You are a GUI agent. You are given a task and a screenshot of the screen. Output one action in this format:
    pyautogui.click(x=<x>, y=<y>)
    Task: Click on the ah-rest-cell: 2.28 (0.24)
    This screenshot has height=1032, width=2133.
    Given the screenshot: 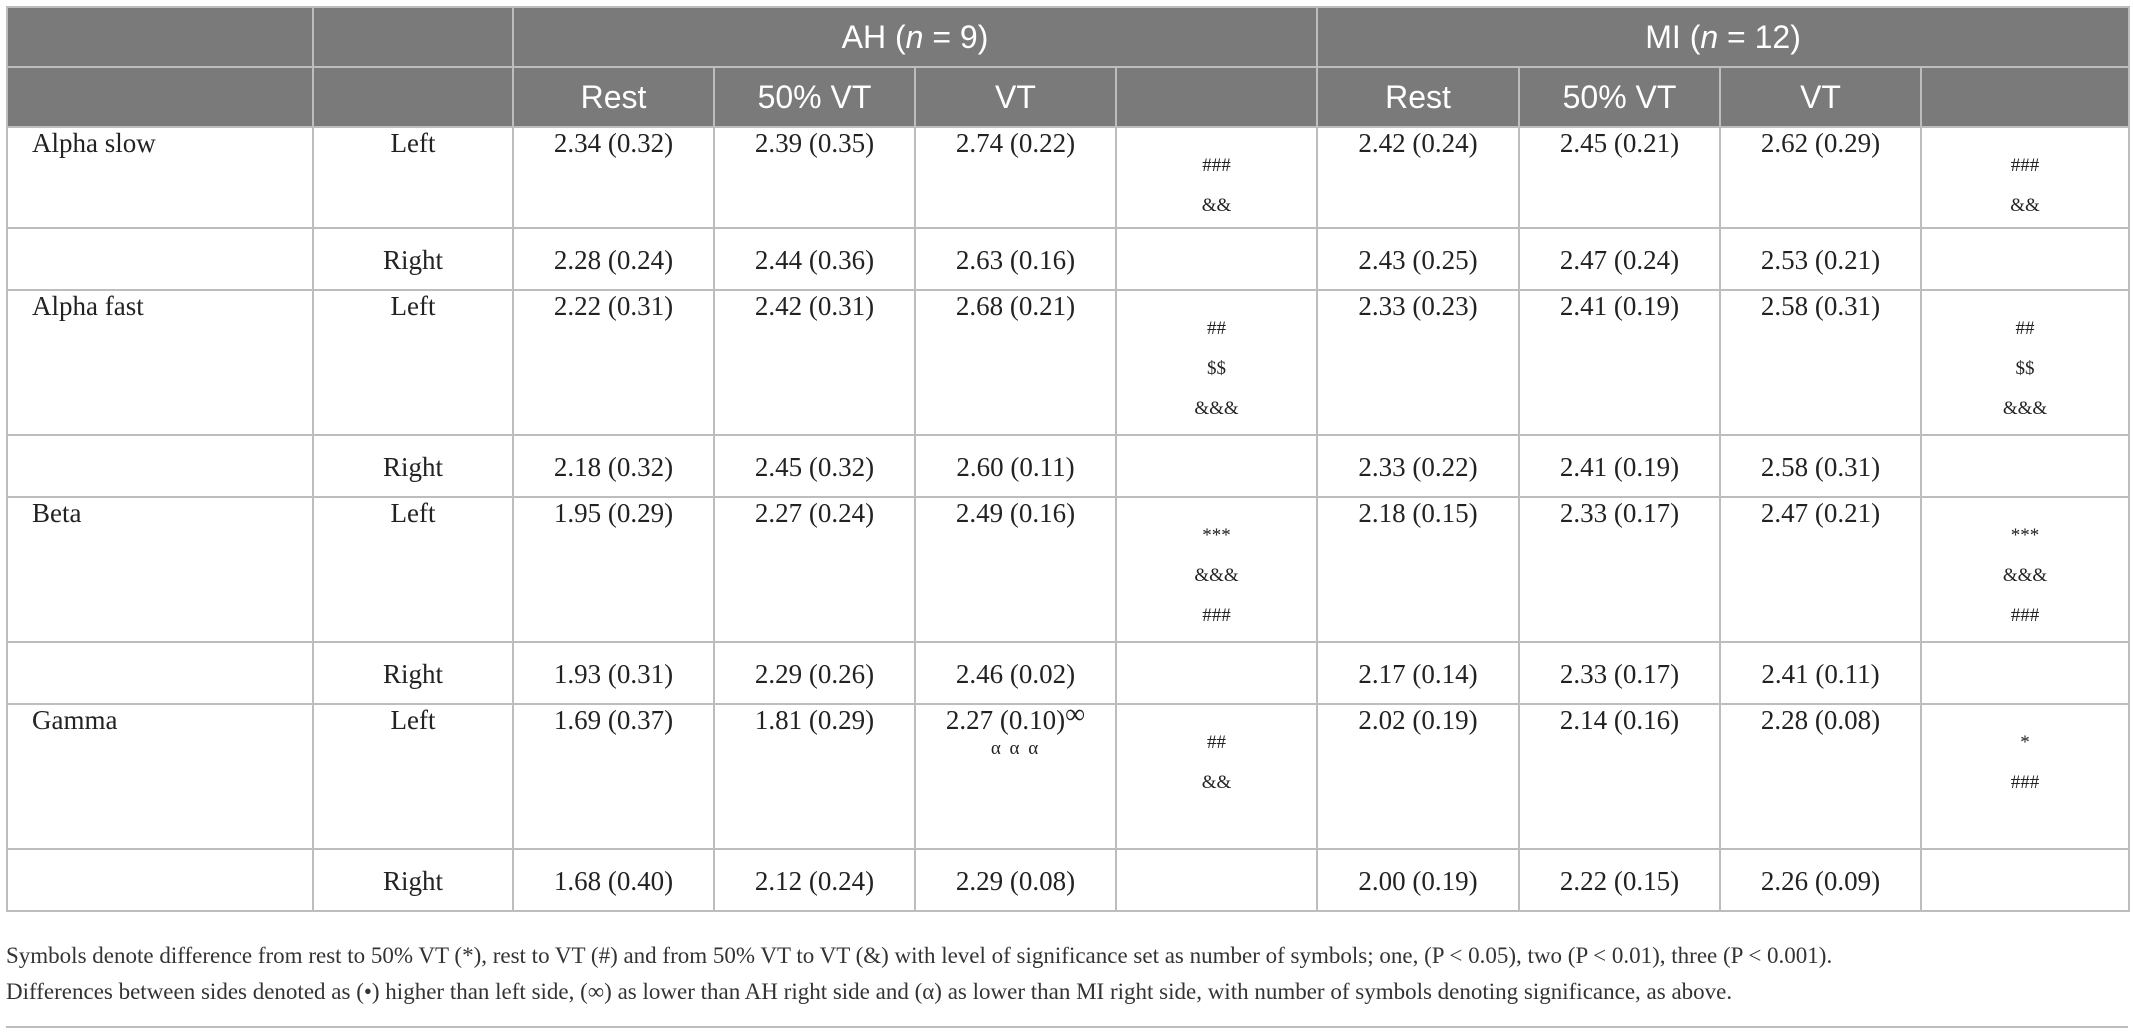 What is the action you would take?
    pyautogui.click(x=613, y=259)
    